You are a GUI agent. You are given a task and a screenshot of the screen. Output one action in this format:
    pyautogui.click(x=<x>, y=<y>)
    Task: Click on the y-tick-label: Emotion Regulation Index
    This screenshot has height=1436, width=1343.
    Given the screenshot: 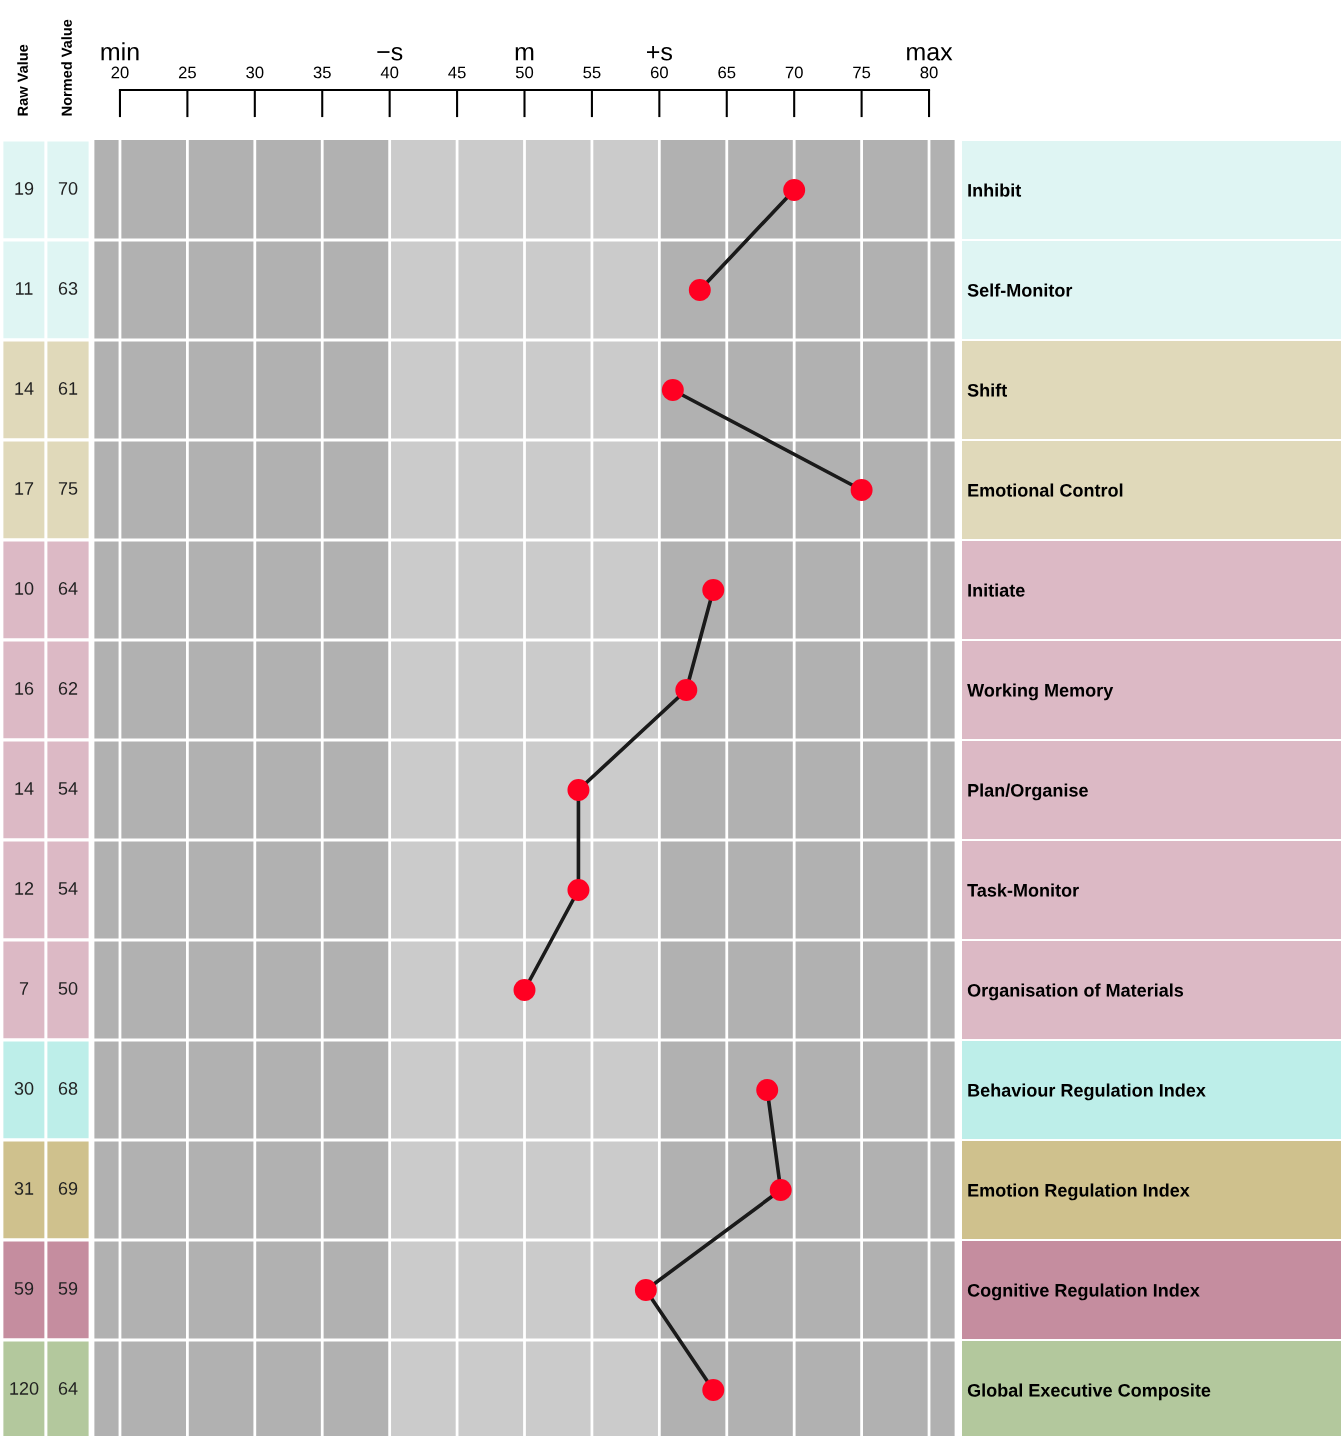 What is the action you would take?
    pyautogui.click(x=1079, y=1192)
    